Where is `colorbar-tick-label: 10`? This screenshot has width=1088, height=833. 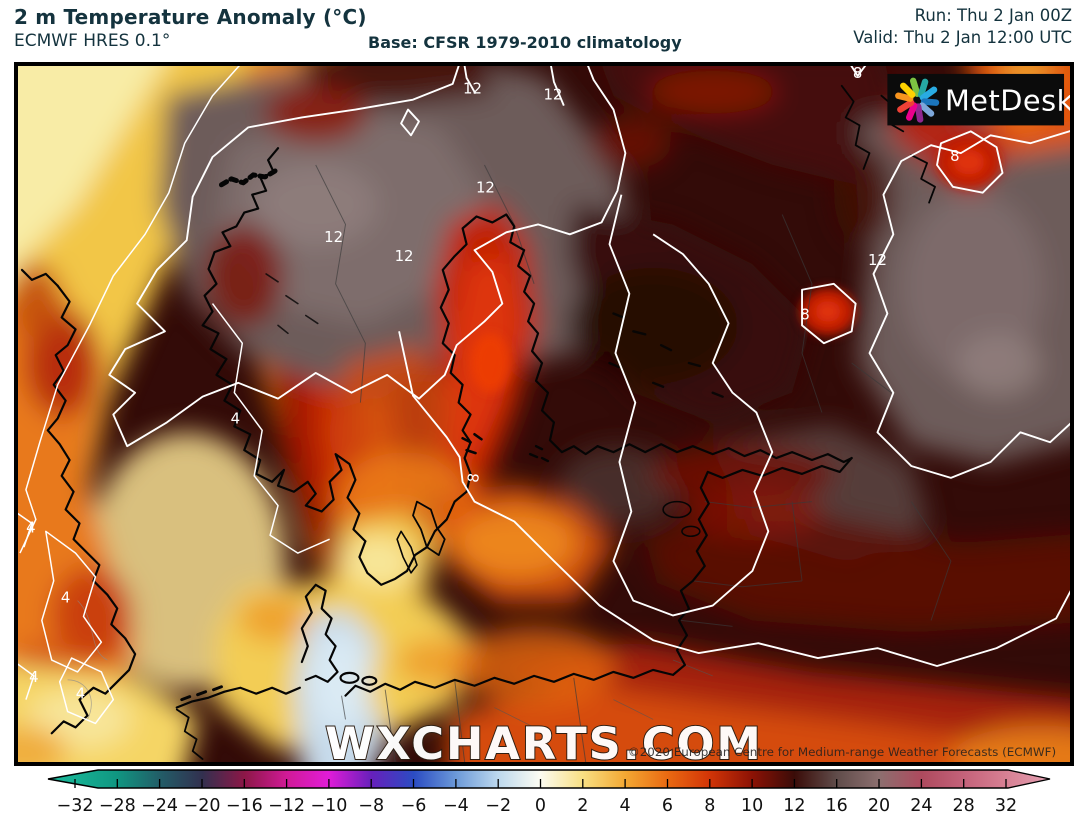
colorbar-tick-label: 10 is located at coordinates (752, 806).